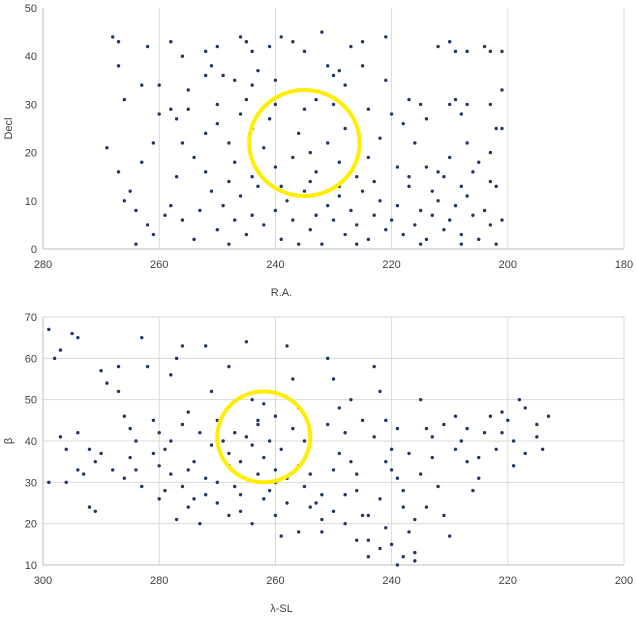  Describe the element at coordinates (9, 441) in the screenshot. I see `chart-2-y-axis-title: β` at that location.